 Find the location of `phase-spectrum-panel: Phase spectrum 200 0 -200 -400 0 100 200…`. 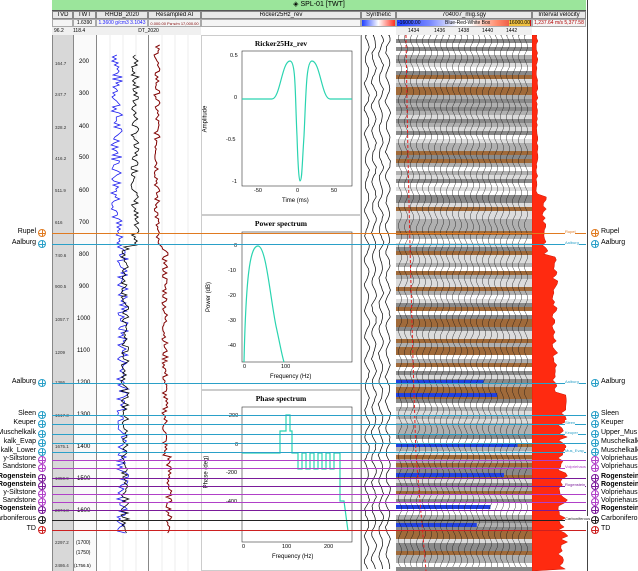

phase-spectrum-panel: Phase spectrum 200 0 -200 -400 0 100 200… is located at coordinates (281, 480).